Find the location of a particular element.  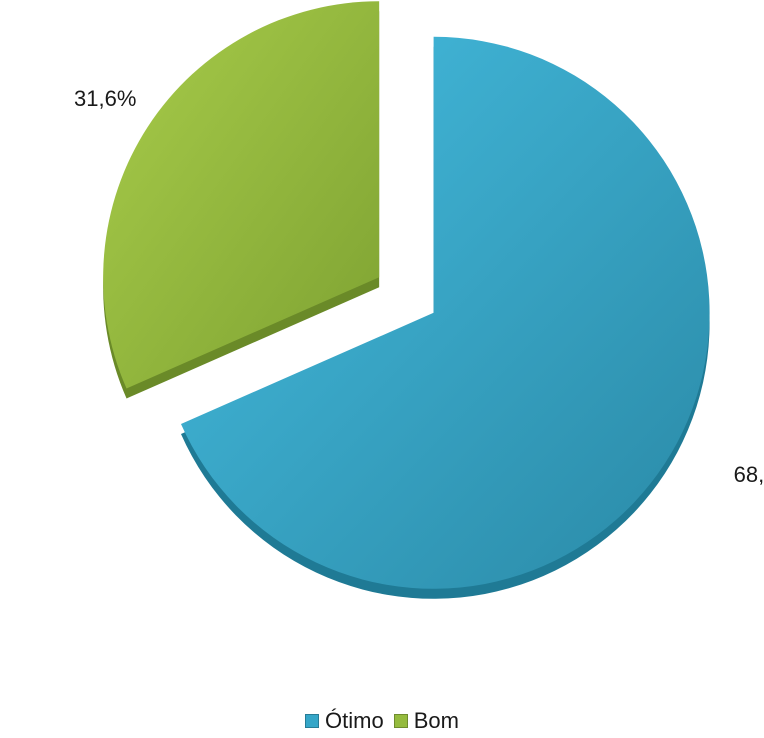

chart-legend: Ótimo Bom is located at coordinates (382, 721).